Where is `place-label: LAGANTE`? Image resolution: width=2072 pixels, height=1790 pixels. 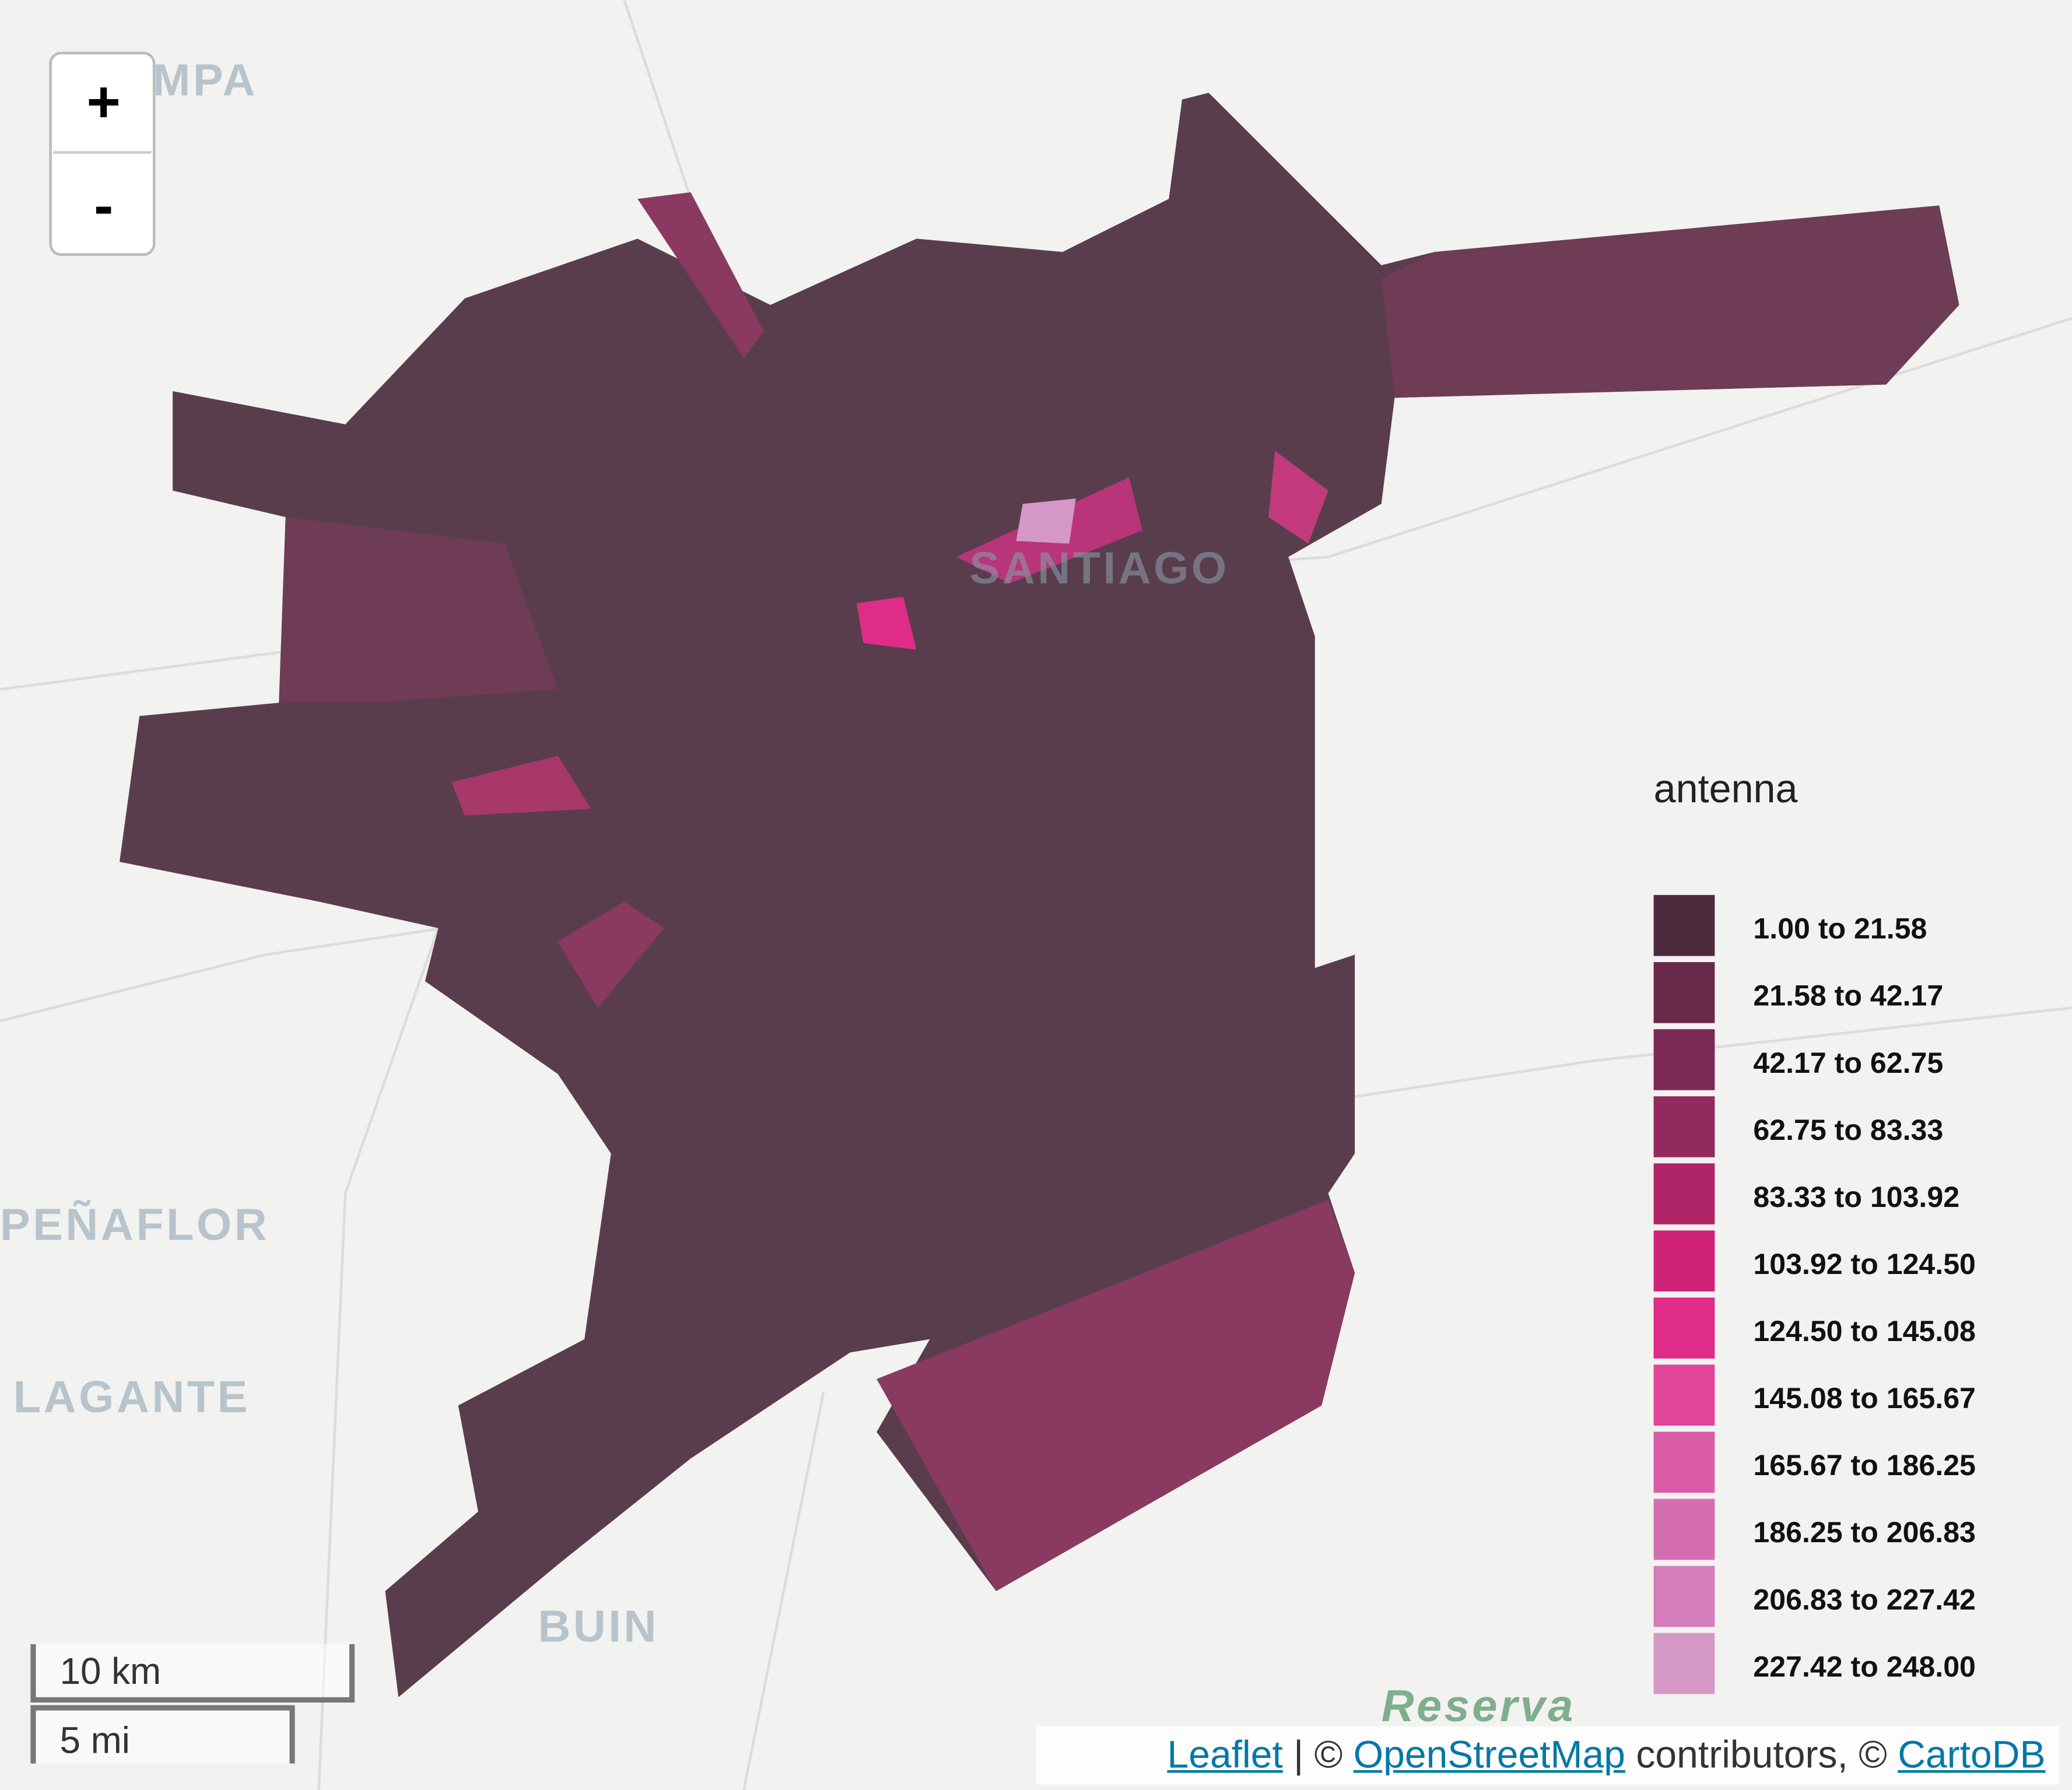
place-label: LAGANTE is located at coordinates (131, 1397).